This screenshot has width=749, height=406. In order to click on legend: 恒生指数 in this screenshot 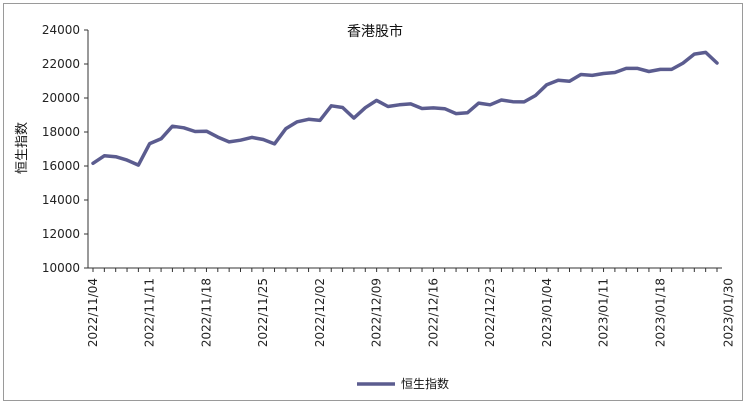, I will do `click(403, 383)`.